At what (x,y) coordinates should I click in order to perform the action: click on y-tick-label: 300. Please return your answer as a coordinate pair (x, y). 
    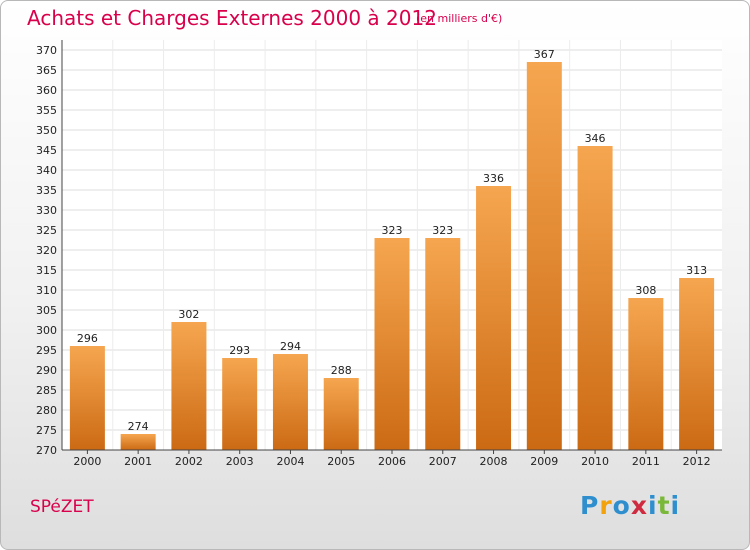
    Looking at the image, I should click on (46, 330).